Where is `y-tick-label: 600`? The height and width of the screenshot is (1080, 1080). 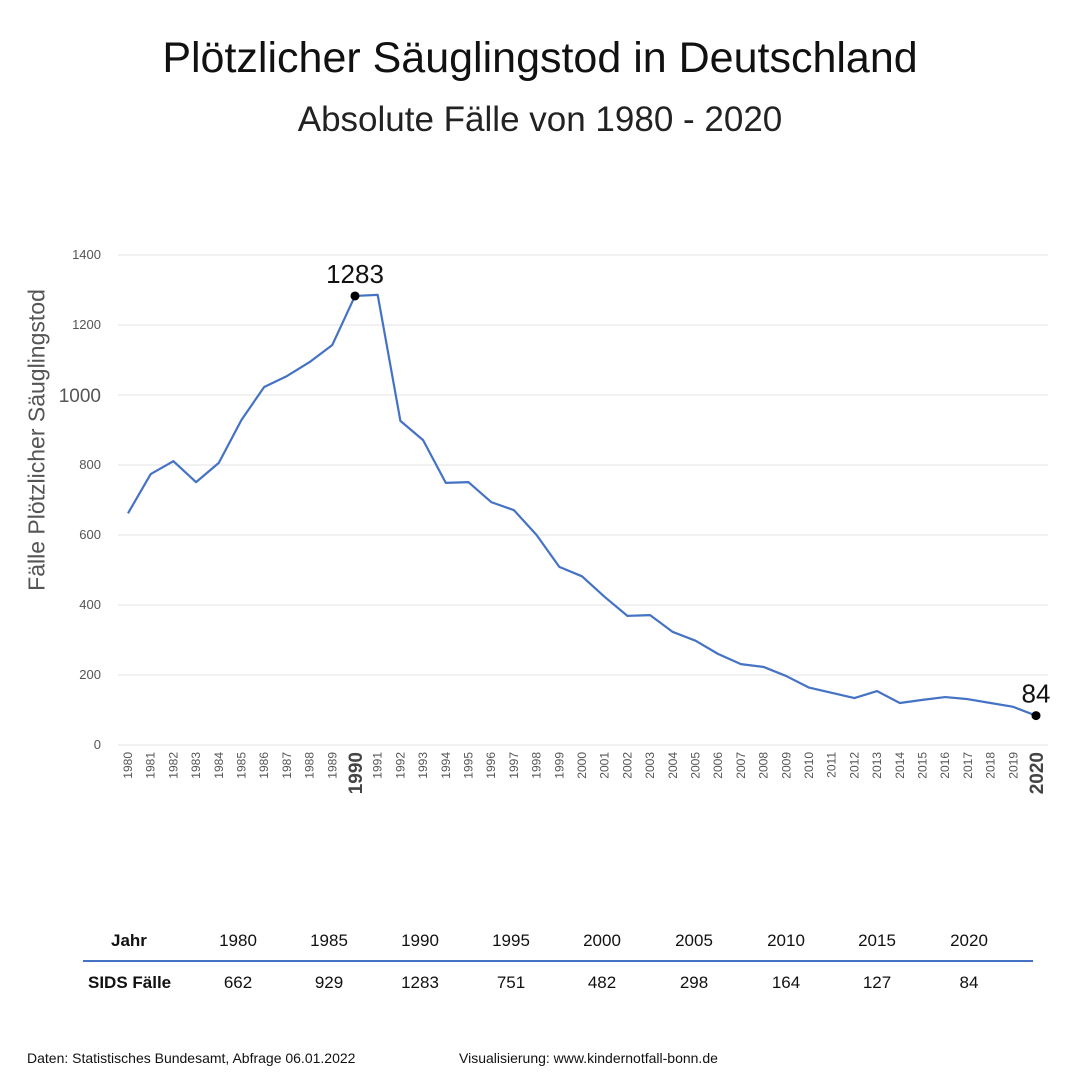
y-tick-label: 600 is located at coordinates (90, 534).